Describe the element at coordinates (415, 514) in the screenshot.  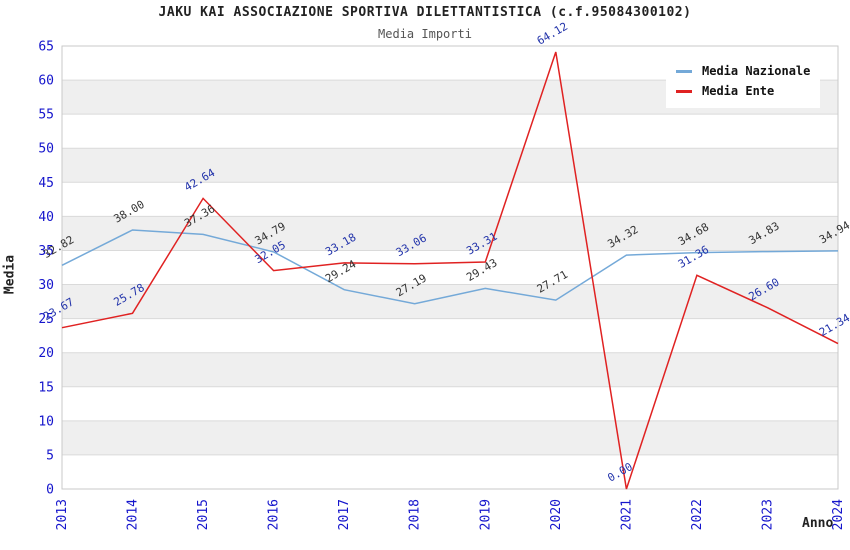
I see `x-tick-label: 2018` at that location.